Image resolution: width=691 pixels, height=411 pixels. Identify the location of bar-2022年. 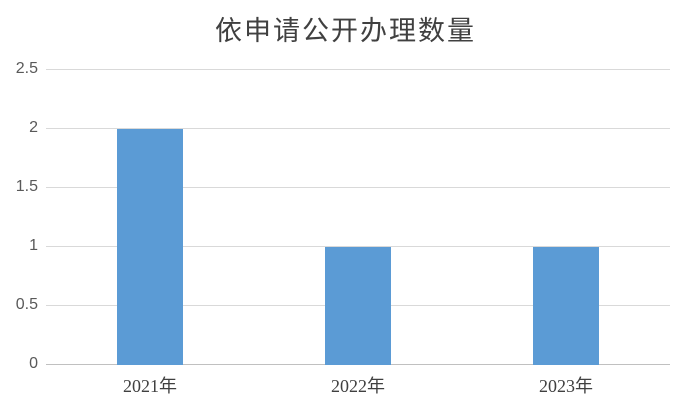
(358, 306).